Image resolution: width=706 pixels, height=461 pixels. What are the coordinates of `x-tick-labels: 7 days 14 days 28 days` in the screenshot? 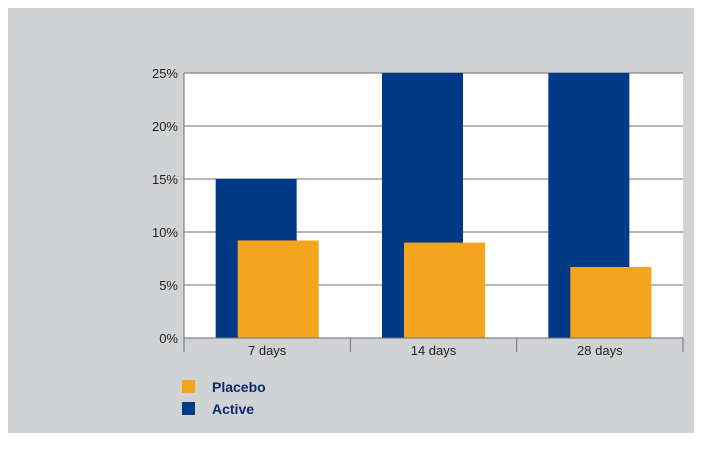 It's located at (435, 350).